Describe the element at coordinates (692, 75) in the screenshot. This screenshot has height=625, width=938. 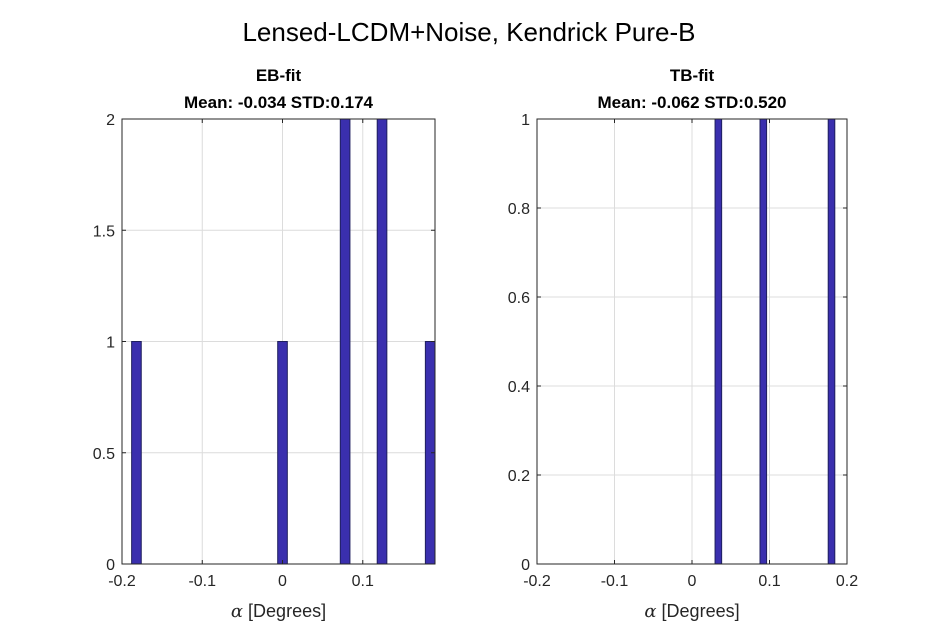
I see `tb-fit-title: TB-fit` at that location.